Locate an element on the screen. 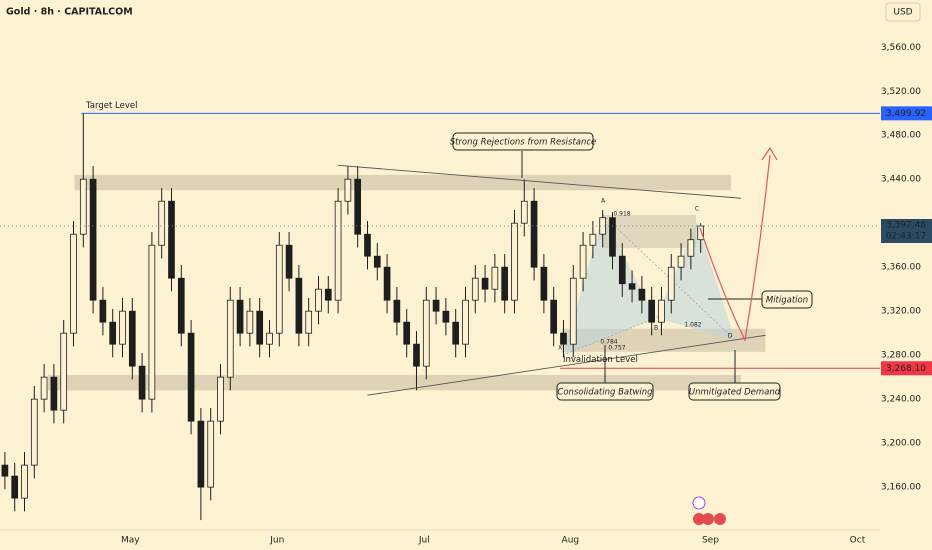  y-tick-label: 3,200.00 is located at coordinates (901, 444).